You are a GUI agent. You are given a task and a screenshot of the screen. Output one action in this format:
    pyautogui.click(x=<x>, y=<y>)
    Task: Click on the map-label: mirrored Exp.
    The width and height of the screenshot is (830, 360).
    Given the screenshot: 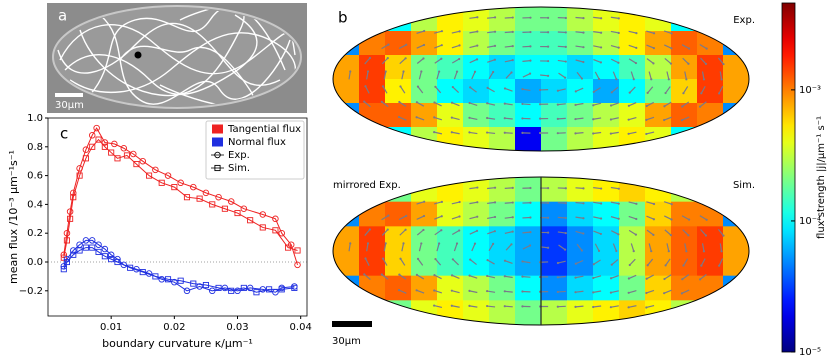 What is the action you would take?
    pyautogui.click(x=367, y=185)
    